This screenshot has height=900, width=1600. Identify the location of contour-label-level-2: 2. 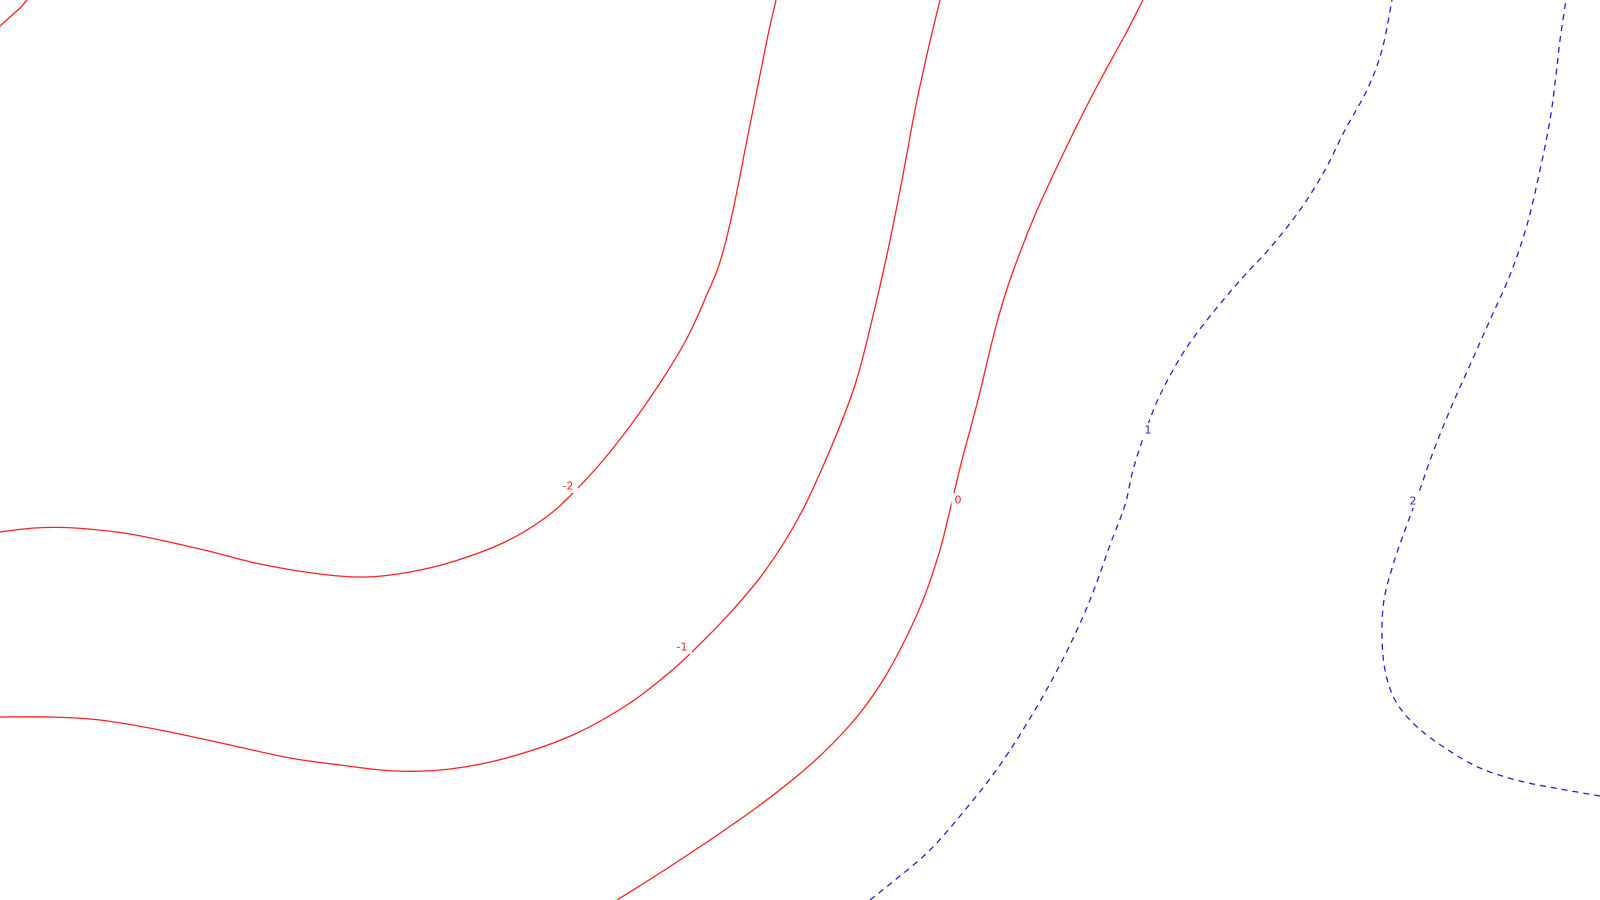
(1413, 501).